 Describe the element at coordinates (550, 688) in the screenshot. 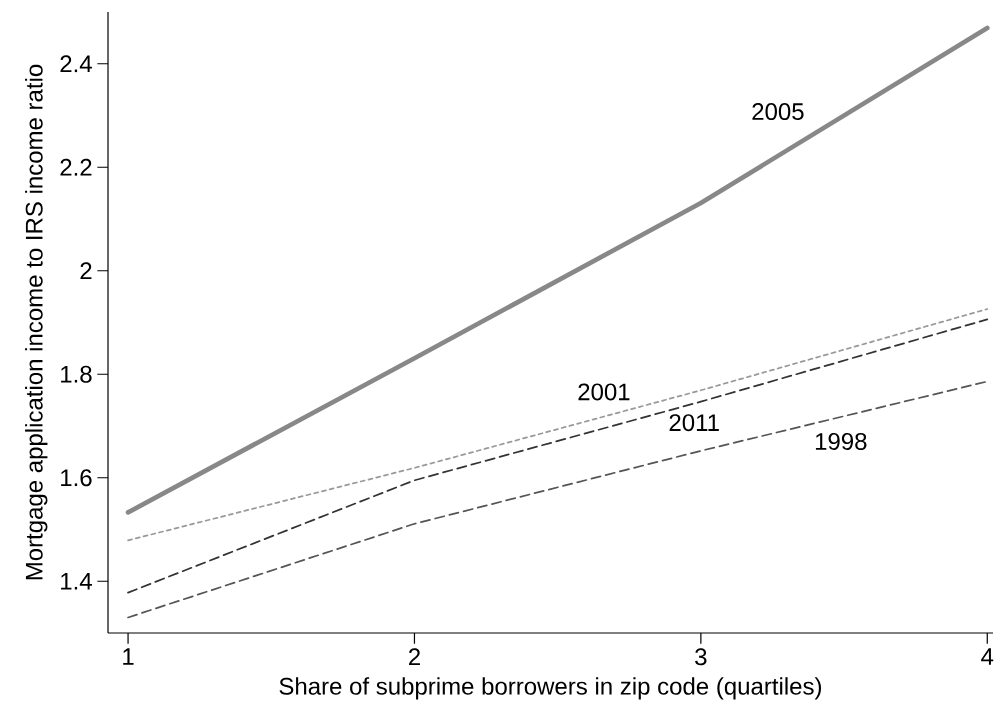

I see `x-axis-title: Share of subprime borrowers in zip code (quartiles)` at that location.